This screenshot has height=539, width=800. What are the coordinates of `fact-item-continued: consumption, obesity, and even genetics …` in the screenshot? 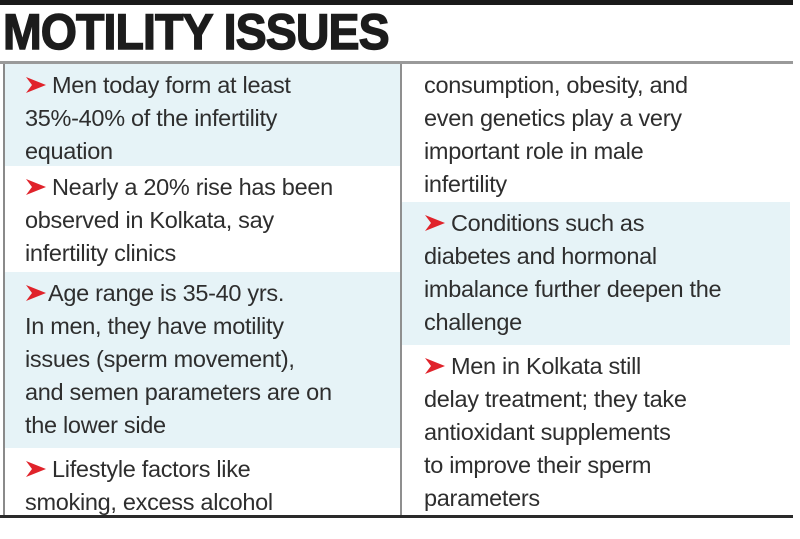 It's located at (596, 133).